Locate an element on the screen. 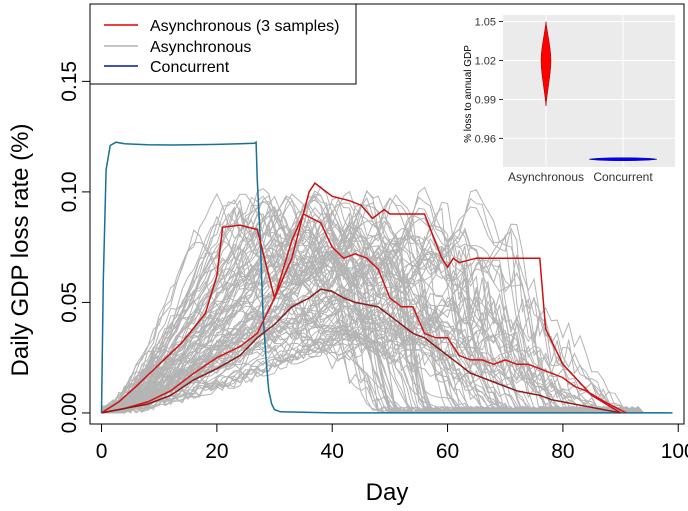 This screenshot has height=511, width=688. legend-box is located at coordinates (223, 44).